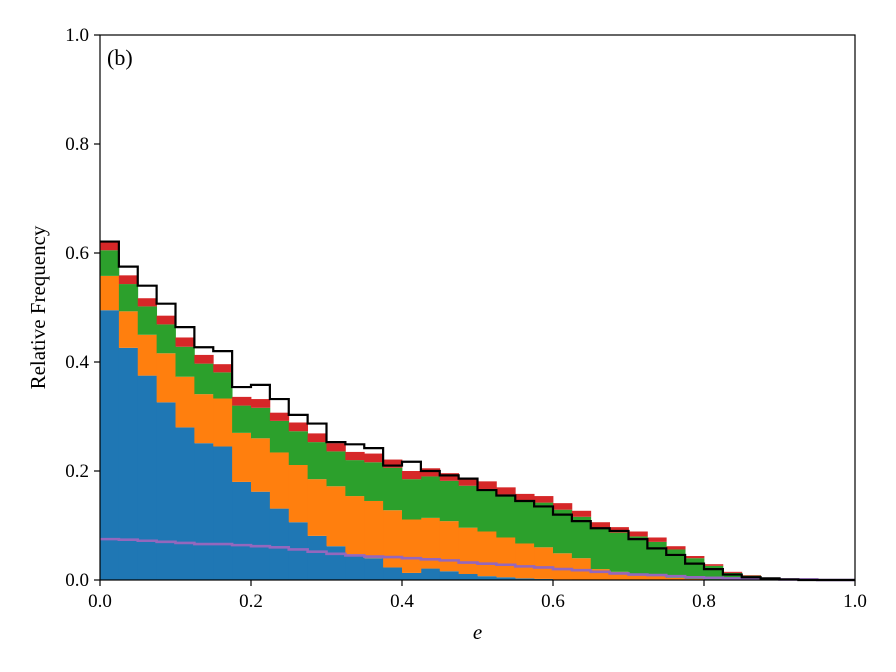 The image size is (896, 672). I want to click on bar-series2-bin26, so click(600, 574).